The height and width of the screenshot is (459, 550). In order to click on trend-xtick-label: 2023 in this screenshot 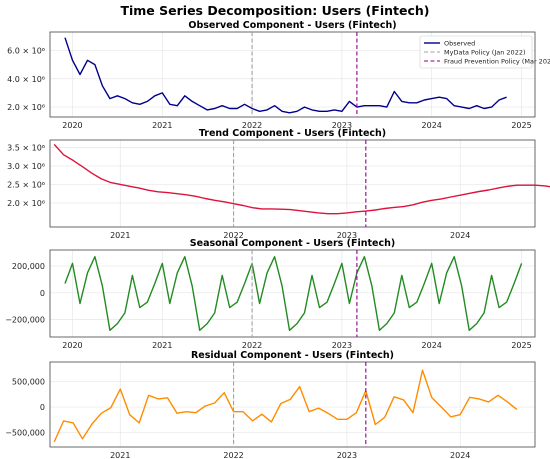, I will do `click(347, 235)`.